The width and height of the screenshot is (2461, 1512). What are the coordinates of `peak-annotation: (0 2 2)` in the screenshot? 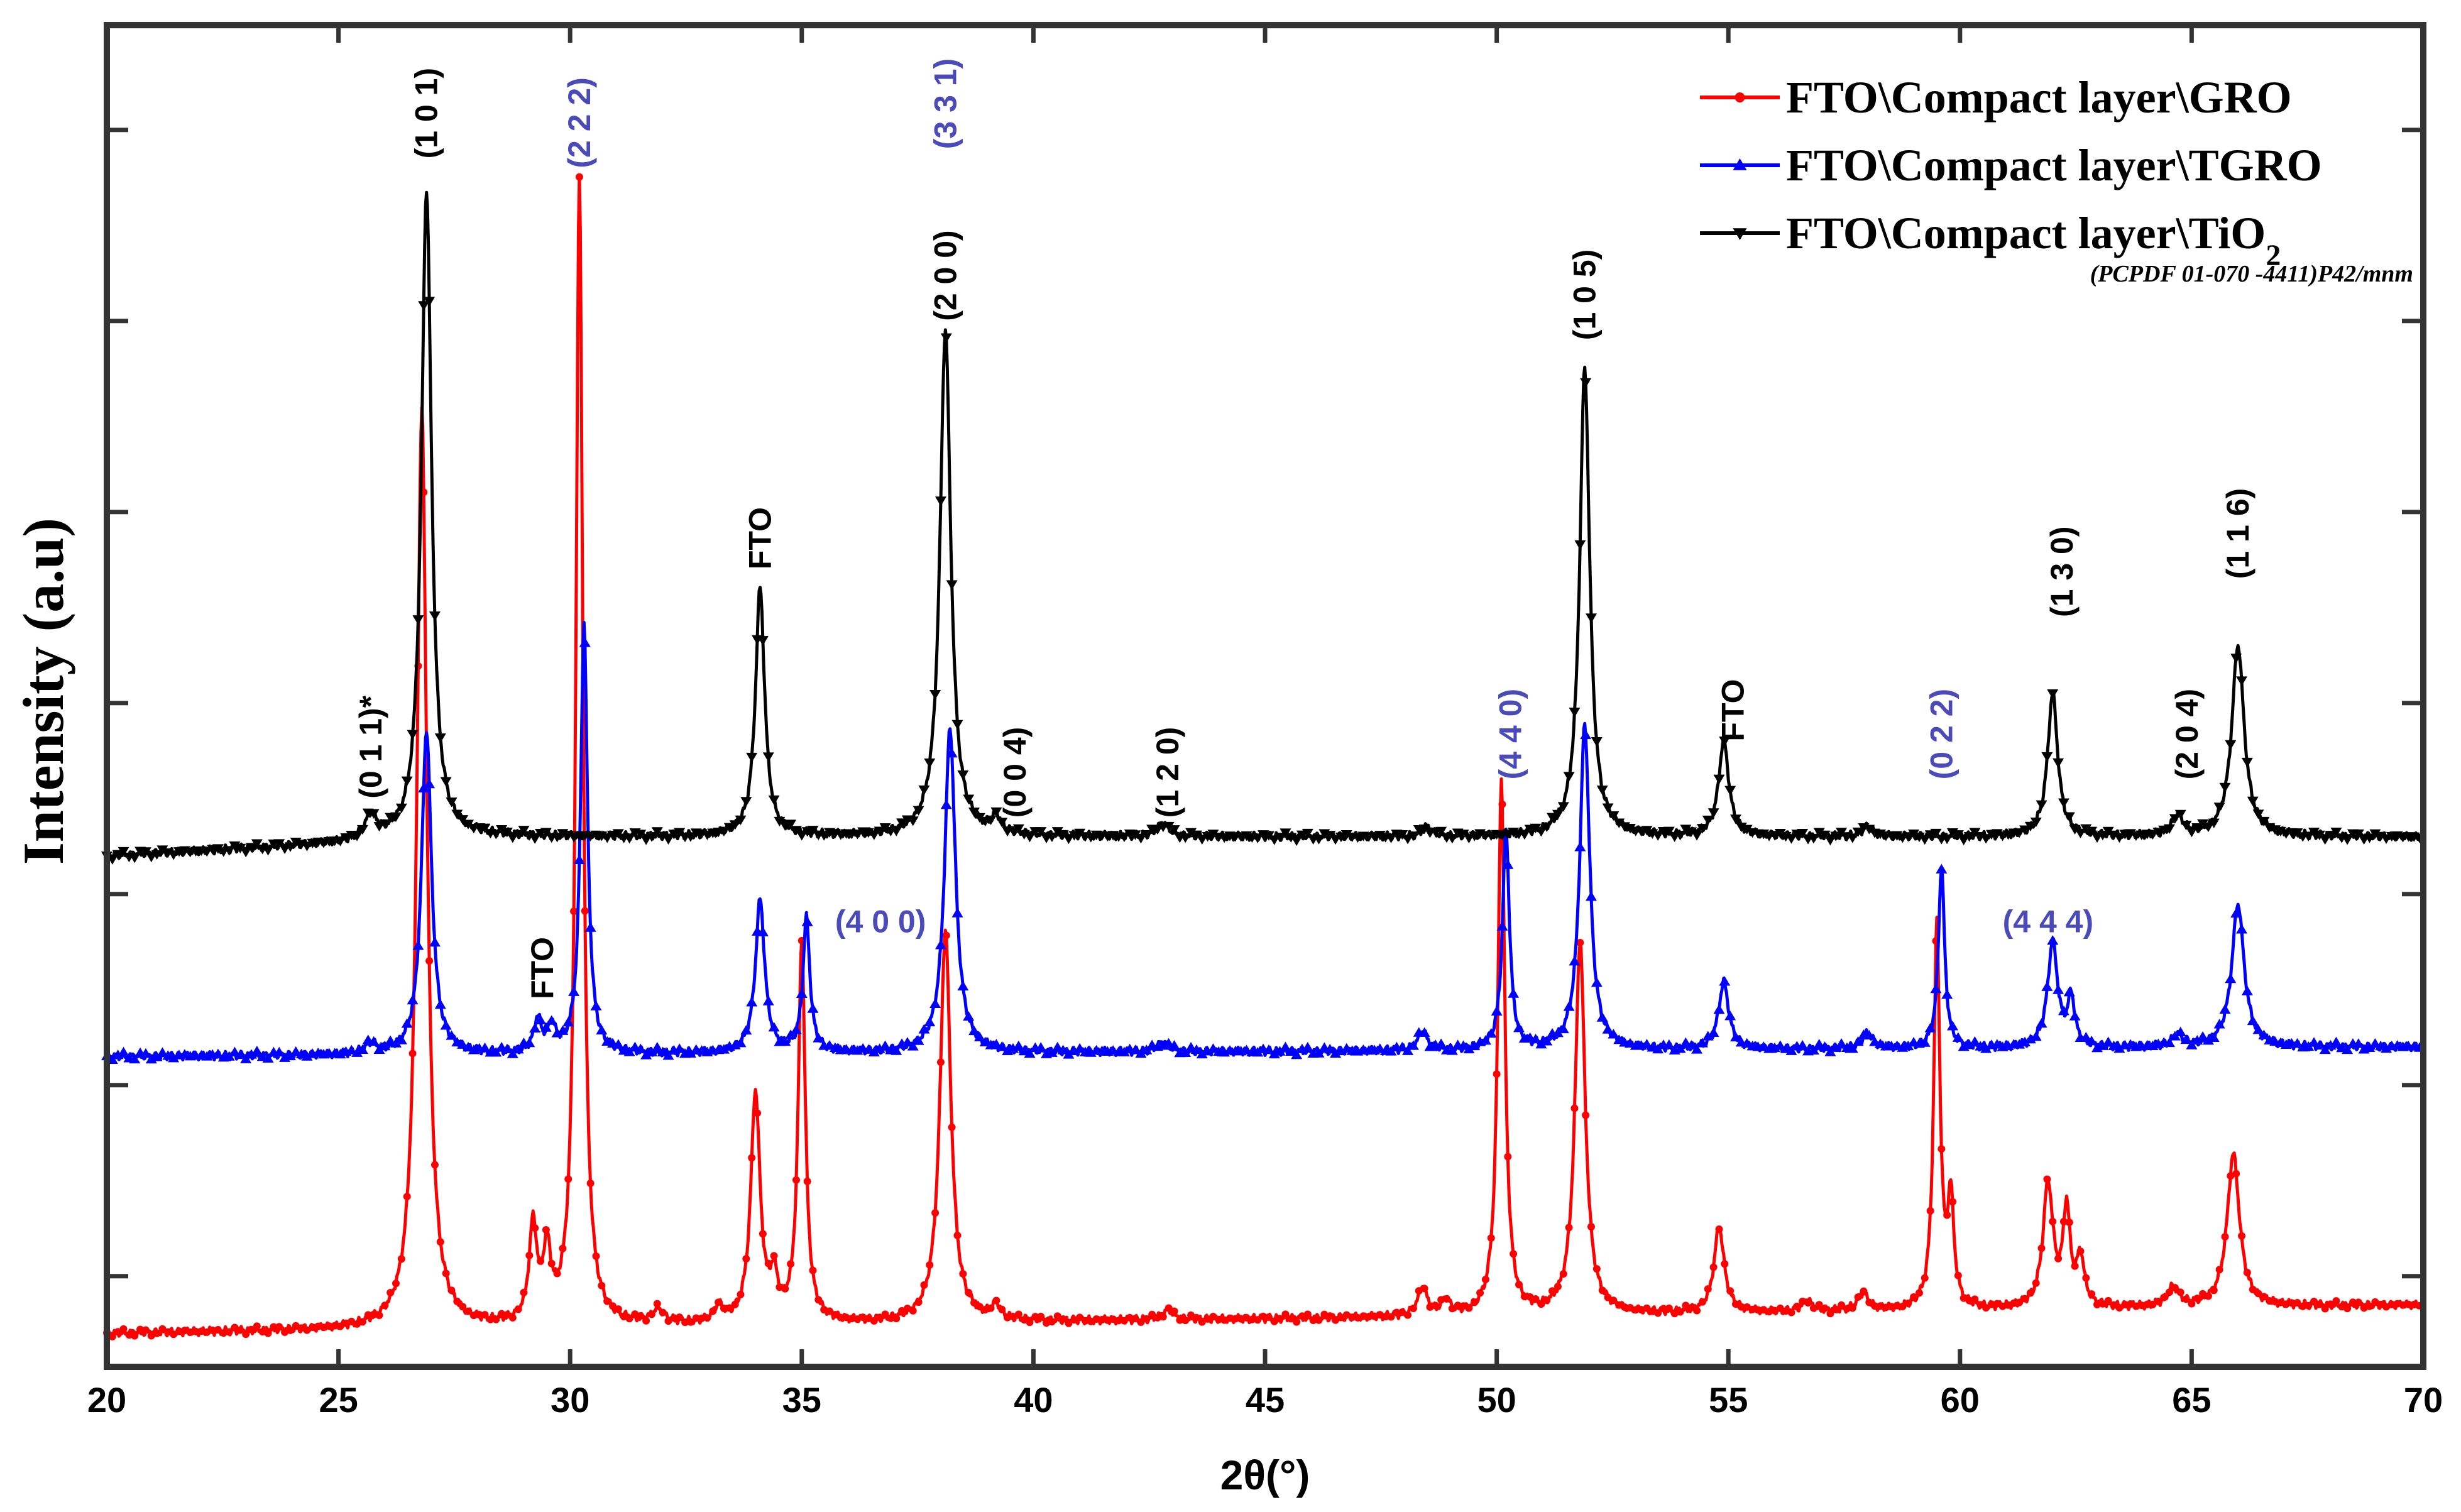 It's located at (1941, 734).